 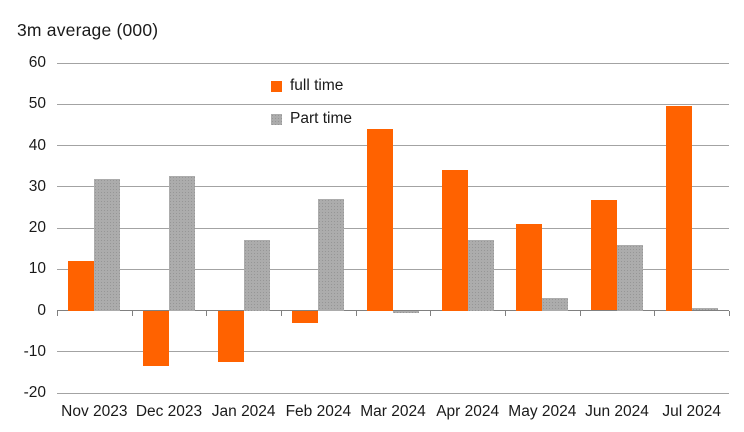 I want to click on bar-part-time-may-2024, so click(x=555, y=304).